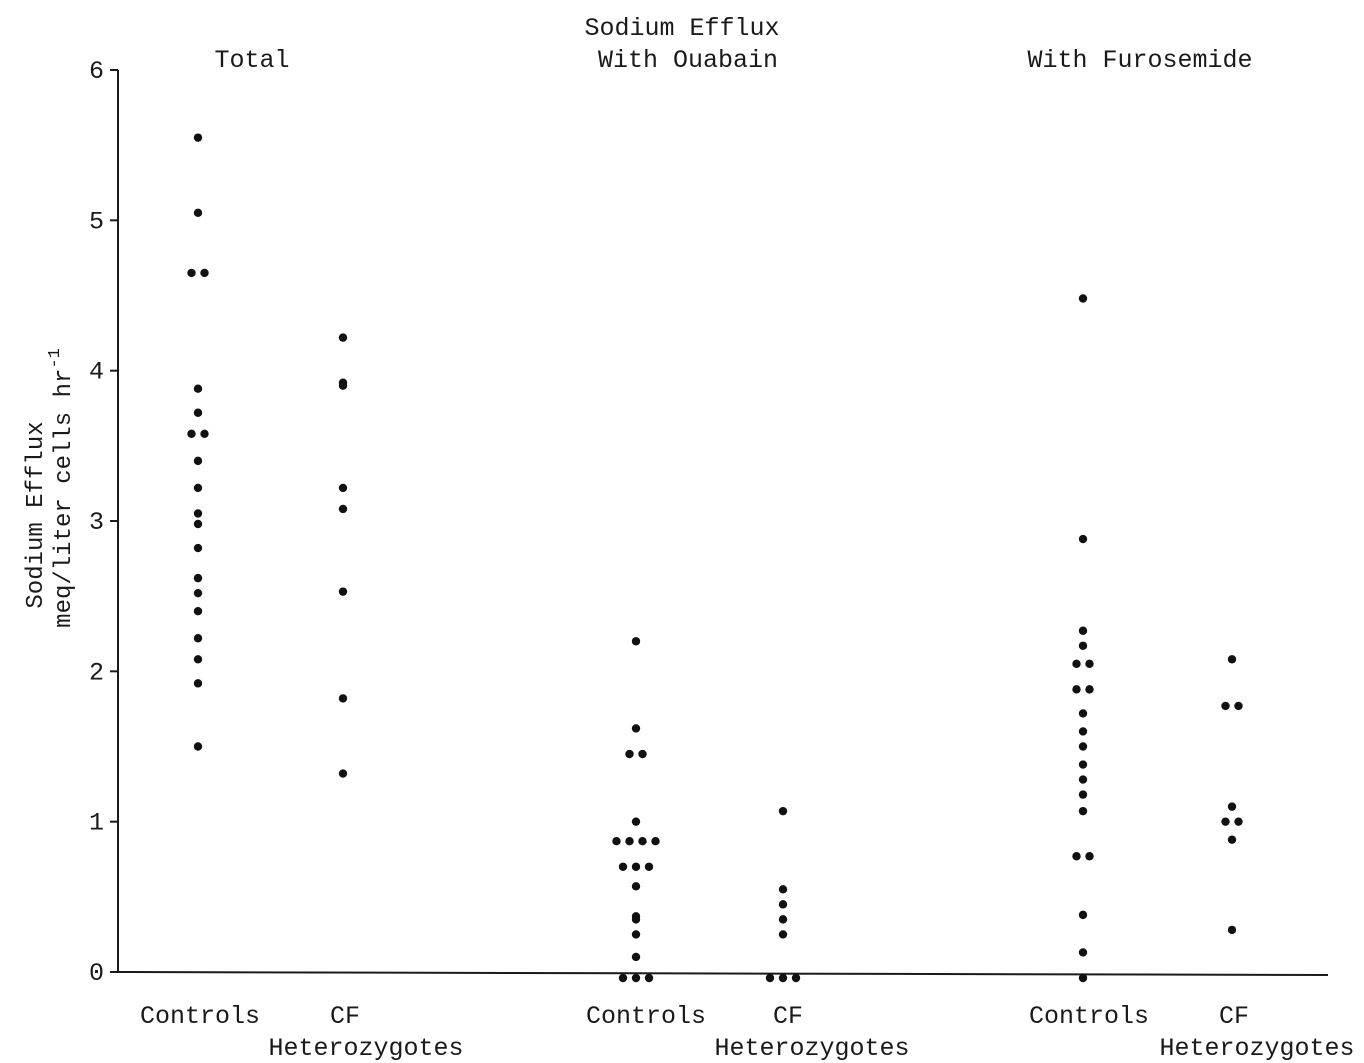  Describe the element at coordinates (96, 522) in the screenshot. I see `y-tick-label-3: 3` at that location.